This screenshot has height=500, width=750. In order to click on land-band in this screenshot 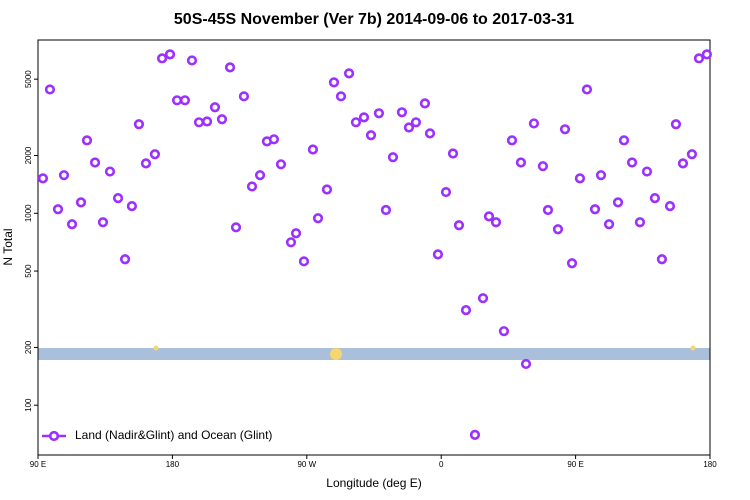, I will do `click(374, 354)`.